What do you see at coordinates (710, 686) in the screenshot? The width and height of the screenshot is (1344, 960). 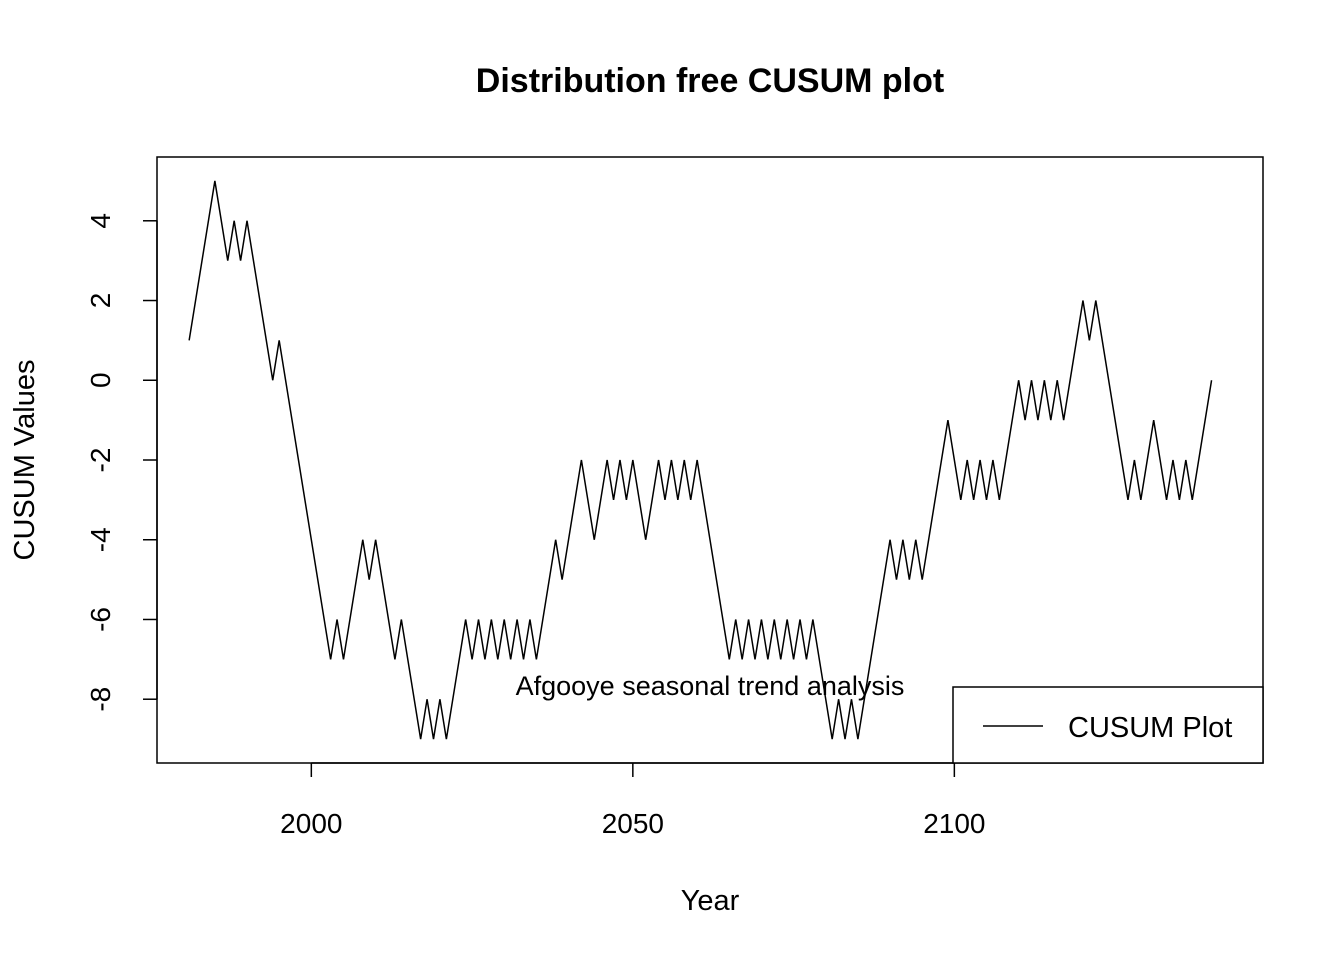 I see `annotation-text: Afgooye seasonal trend analysis` at bounding box center [710, 686].